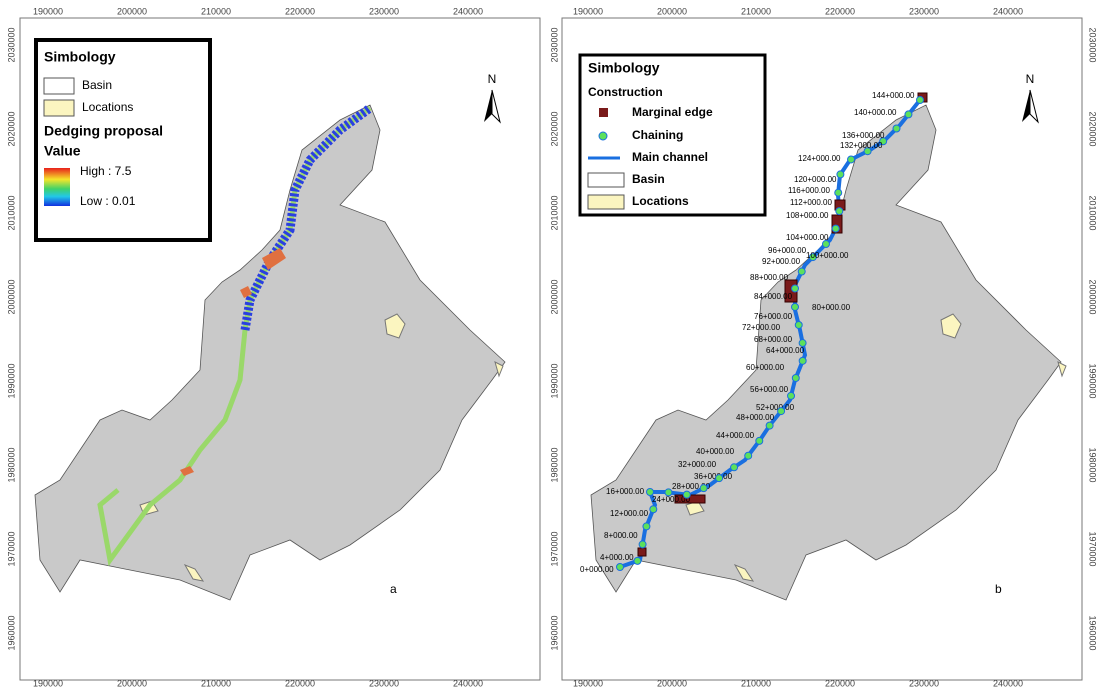 Image resolution: width=1100 pixels, height=689 pixels. I want to click on legend-group: Construction, so click(625, 92).